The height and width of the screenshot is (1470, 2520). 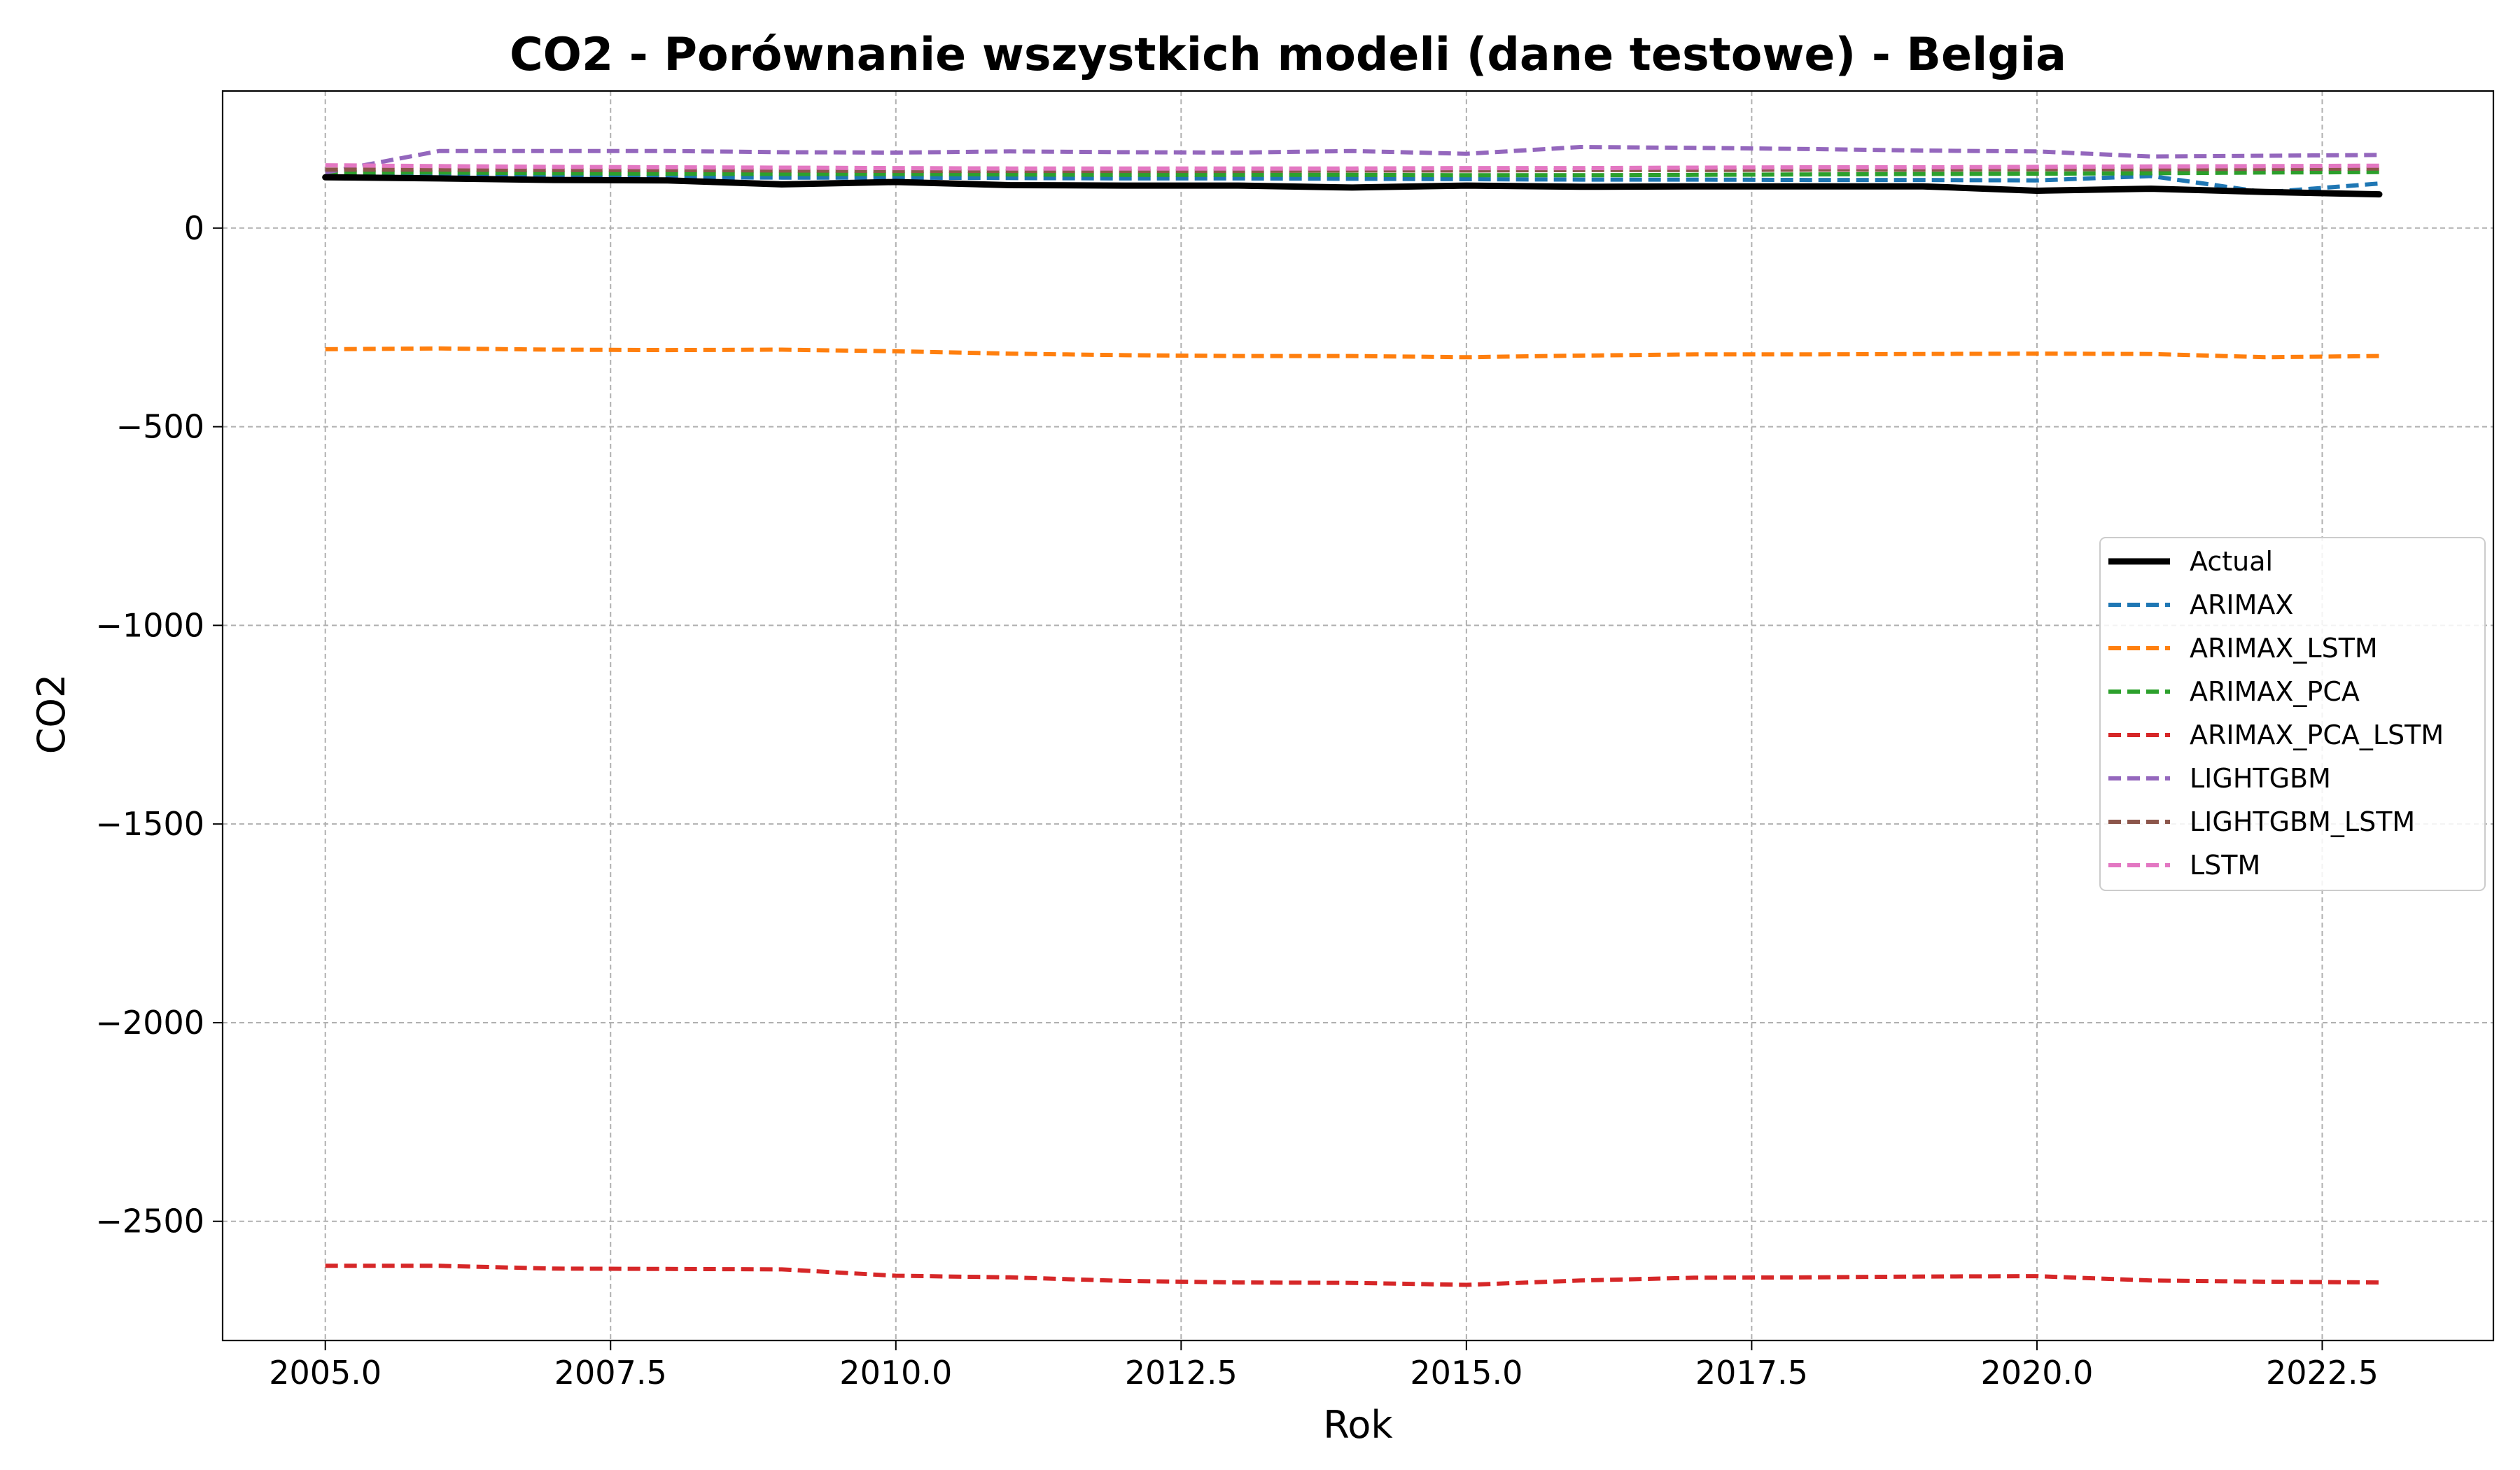 I want to click on y-tick-label: −2000, so click(x=149, y=1023).